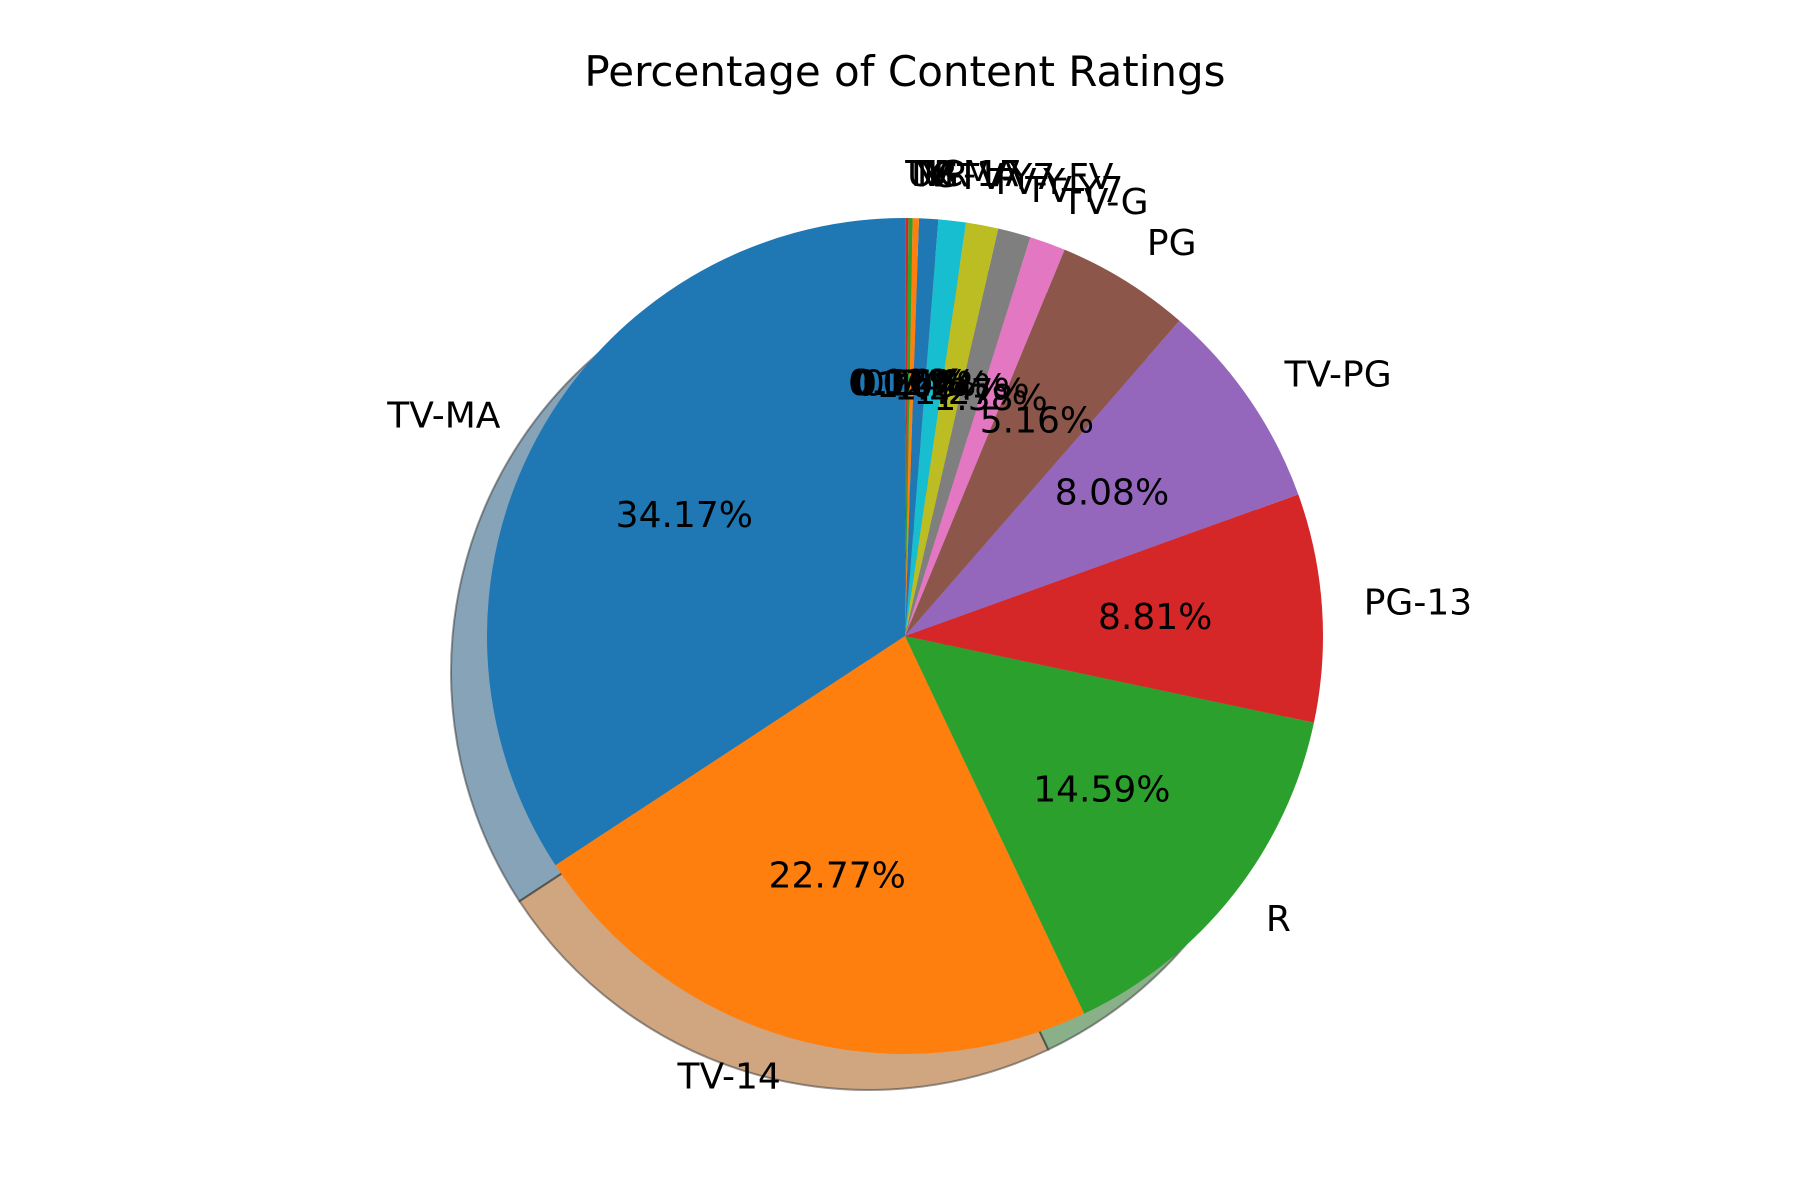  Describe the element at coordinates (728, 1077) in the screenshot. I see `slice-label: TV-14` at that location.